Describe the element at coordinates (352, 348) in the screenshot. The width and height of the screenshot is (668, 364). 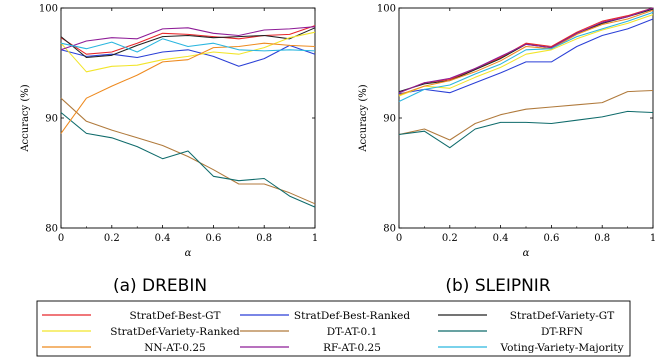
I see `legend-label-rf-at-0-25: RF-AT-0.25` at that location.